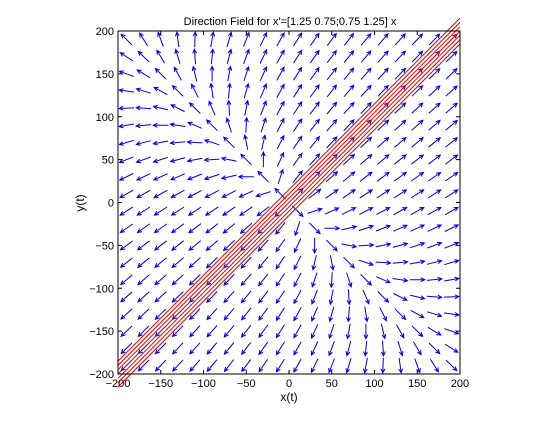 Image resolution: width=560 pixels, height=421 pixels. What do you see at coordinates (417, 384) in the screenshot?
I see `x-tick-label: 150` at bounding box center [417, 384].